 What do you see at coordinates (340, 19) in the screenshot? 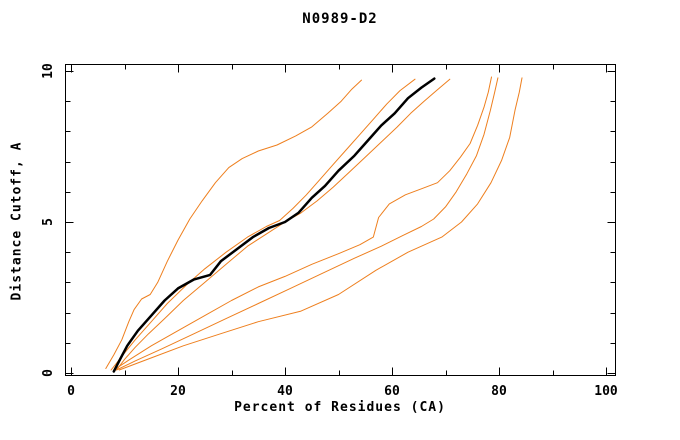
I see `chart-title: N0989-D2` at bounding box center [340, 19].